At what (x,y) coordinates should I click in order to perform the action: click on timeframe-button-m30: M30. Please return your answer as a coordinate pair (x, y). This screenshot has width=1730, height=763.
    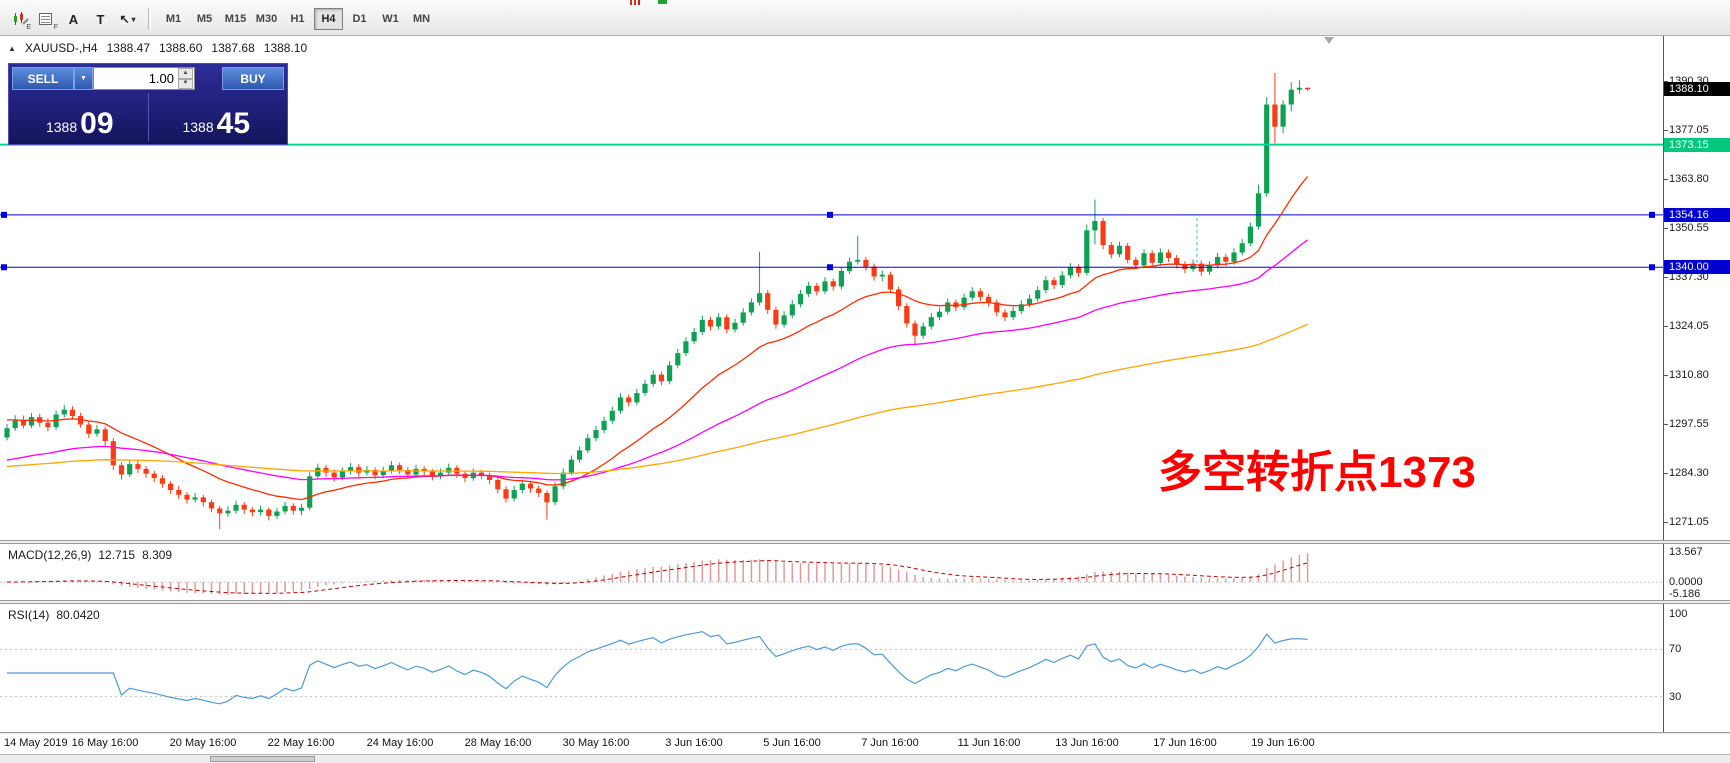
    Looking at the image, I should click on (266, 19).